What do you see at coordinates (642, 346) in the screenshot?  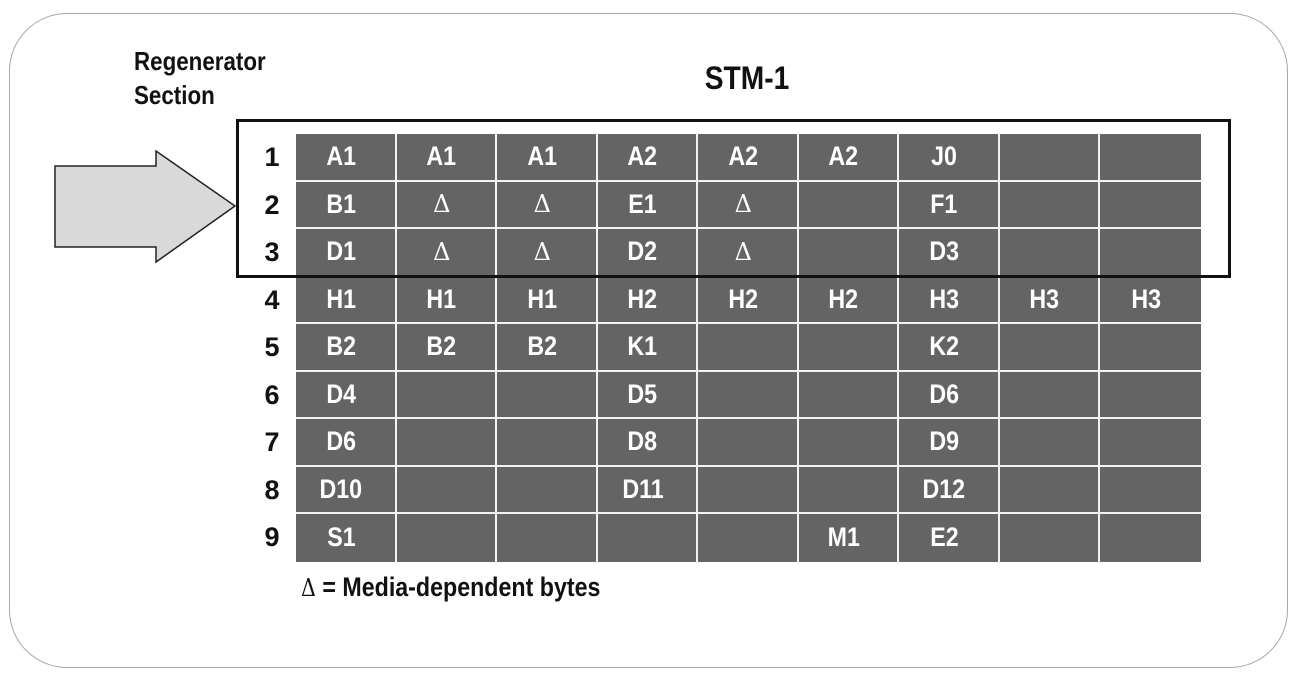 I see `byte-label: K1` at bounding box center [642, 346].